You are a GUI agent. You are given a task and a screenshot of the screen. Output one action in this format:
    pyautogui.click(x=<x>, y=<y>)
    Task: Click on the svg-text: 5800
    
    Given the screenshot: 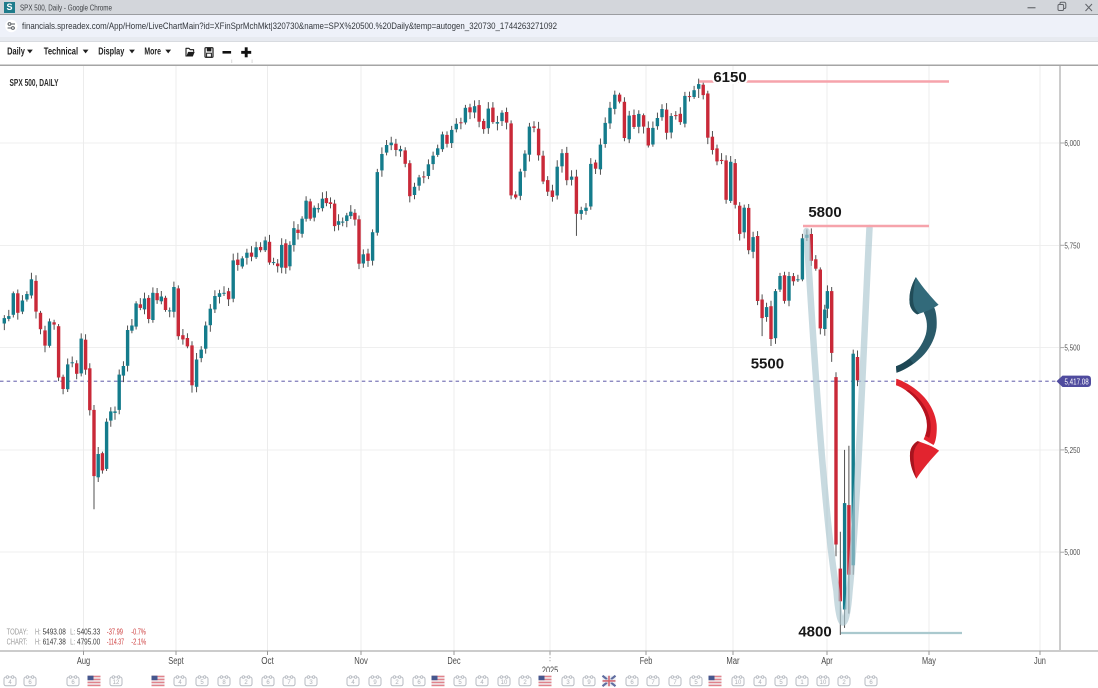 What is the action you would take?
    pyautogui.click(x=824, y=212)
    